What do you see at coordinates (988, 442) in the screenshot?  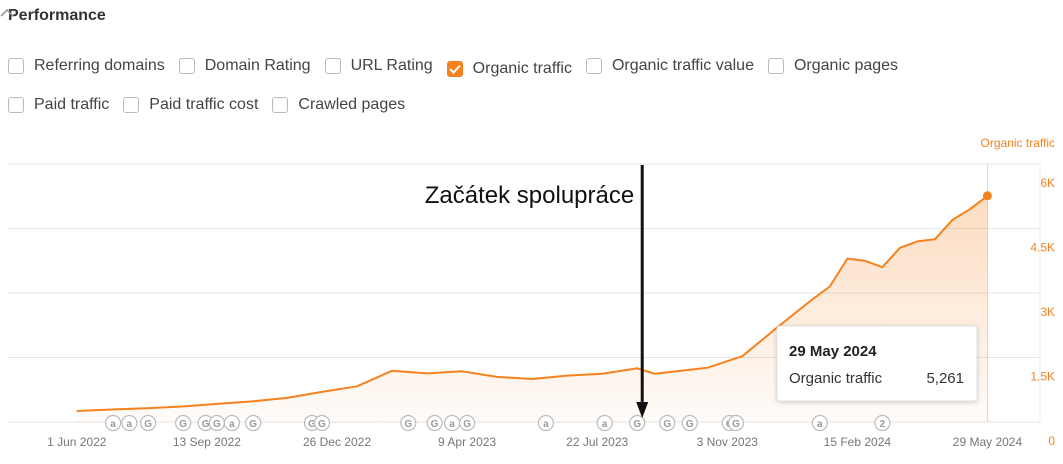 I see `x-tick-label: 29 May 2024` at bounding box center [988, 442].